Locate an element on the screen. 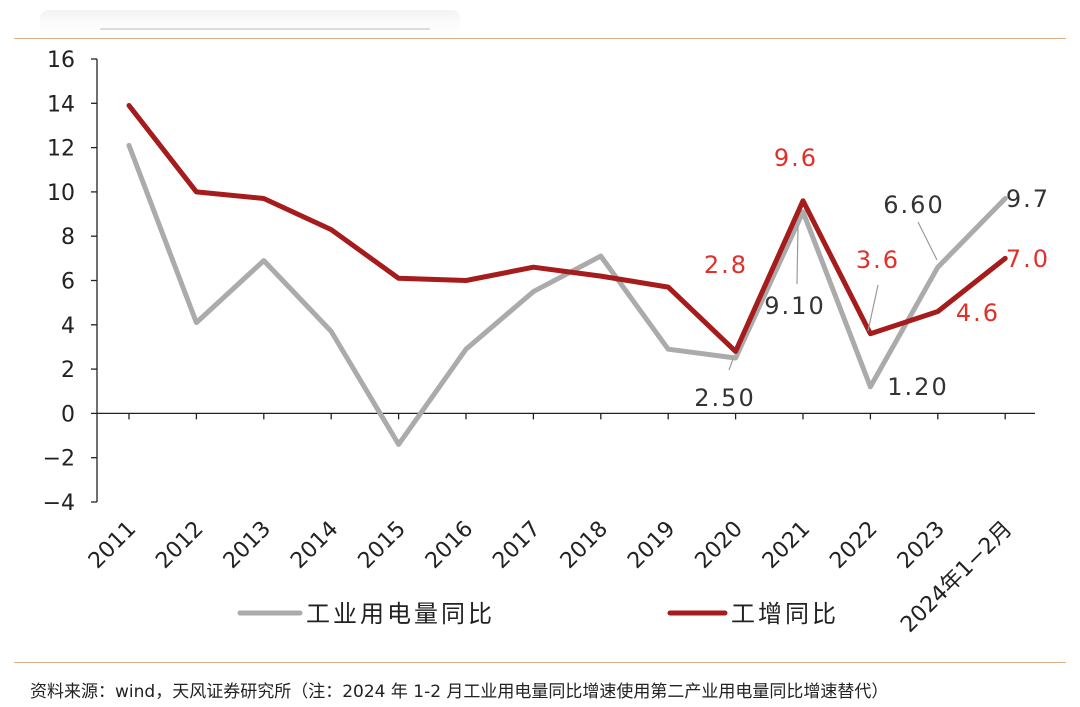  y-tick-label: −2 is located at coordinates (59, 459).